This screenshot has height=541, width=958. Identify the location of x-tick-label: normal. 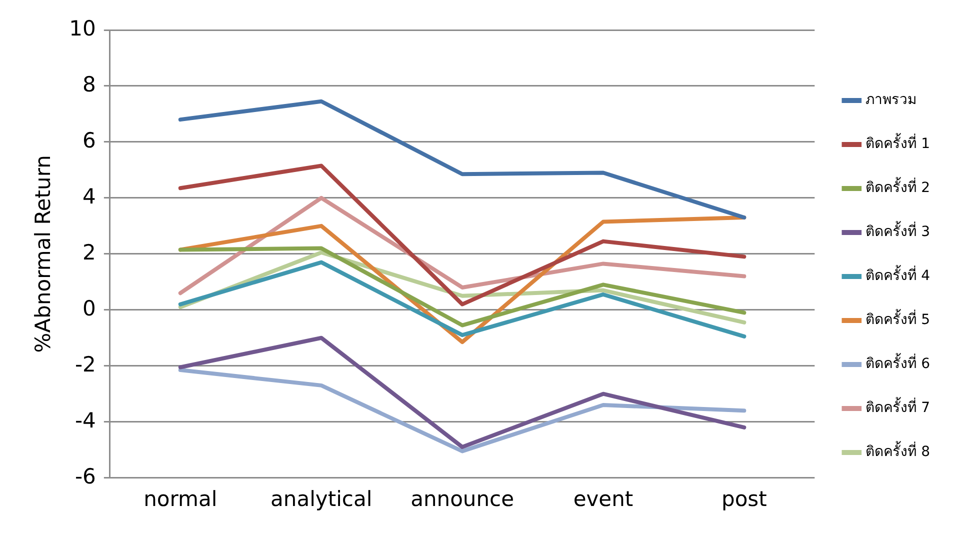
(181, 498).